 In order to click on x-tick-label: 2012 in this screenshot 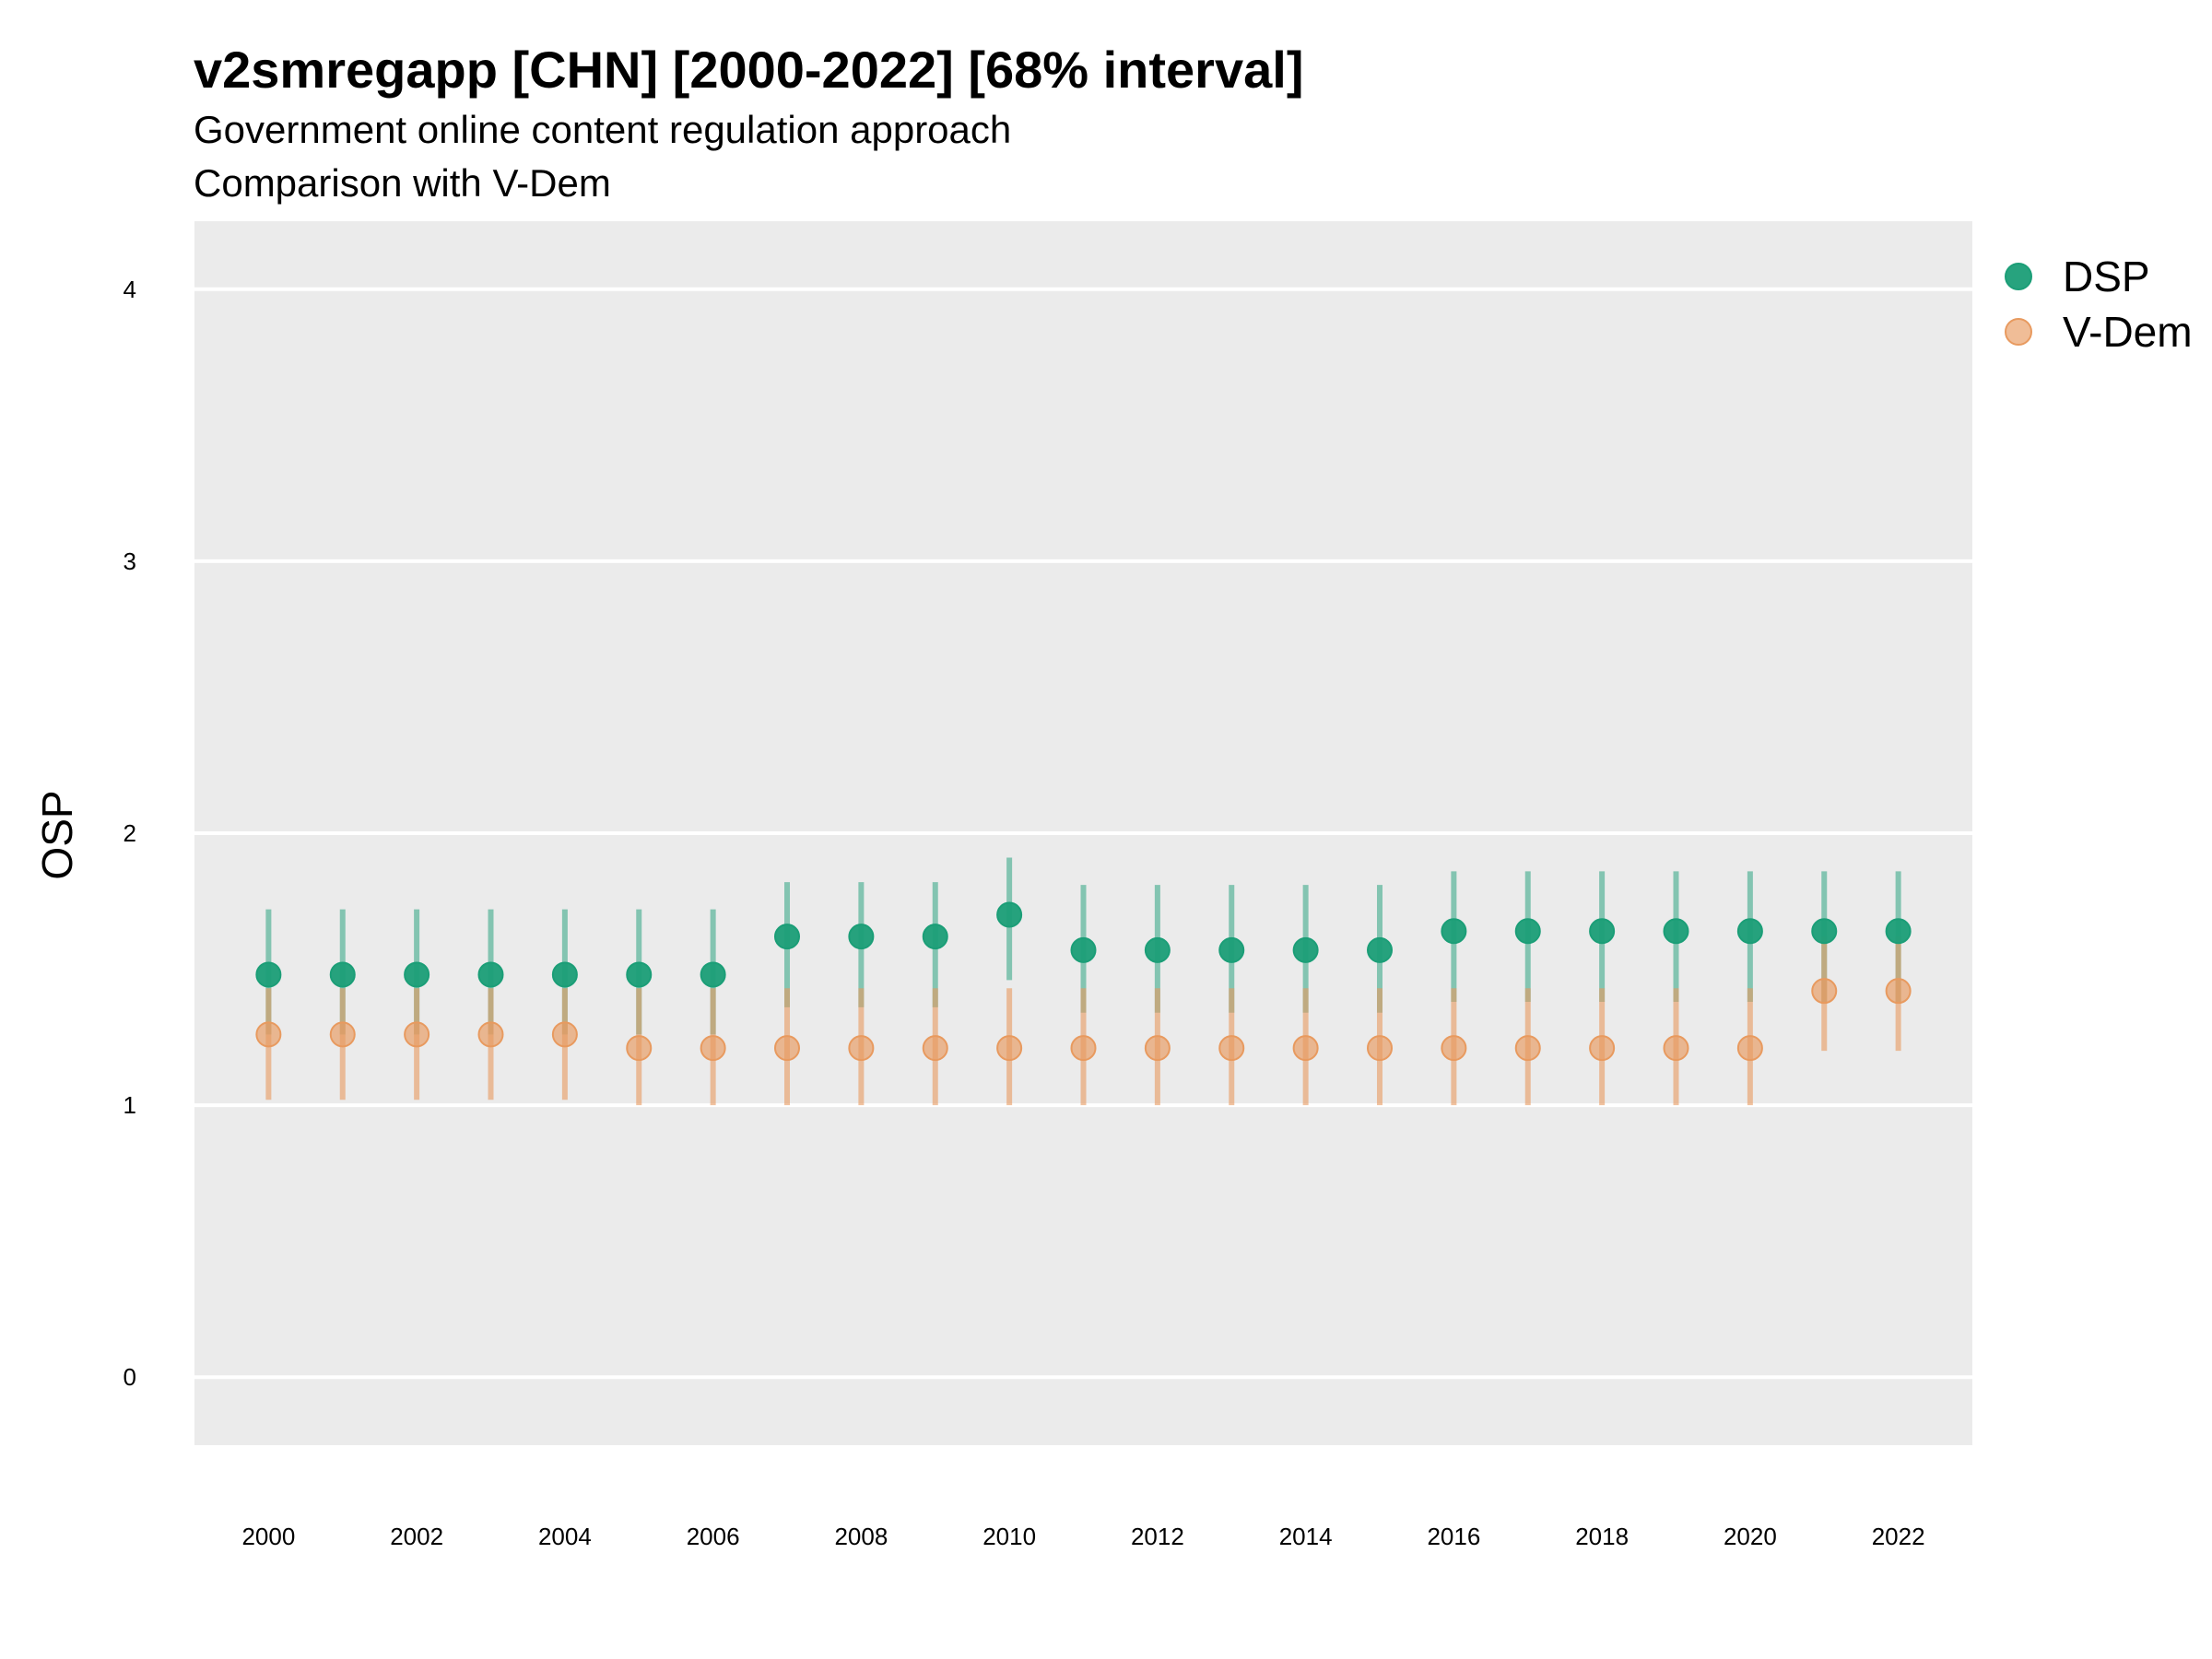, I will do `click(1157, 1536)`.